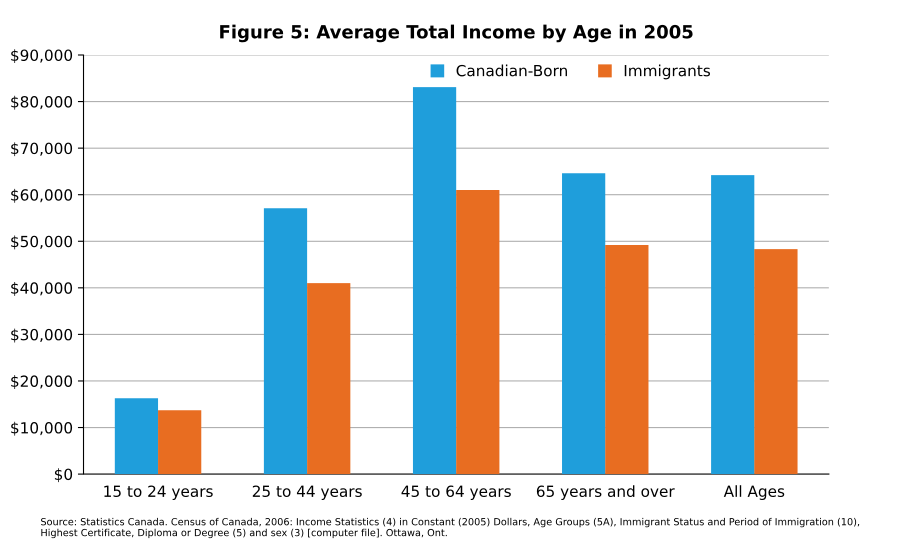  What do you see at coordinates (511, 70) in the screenshot?
I see `legend-label: Canadian-Born` at bounding box center [511, 70].